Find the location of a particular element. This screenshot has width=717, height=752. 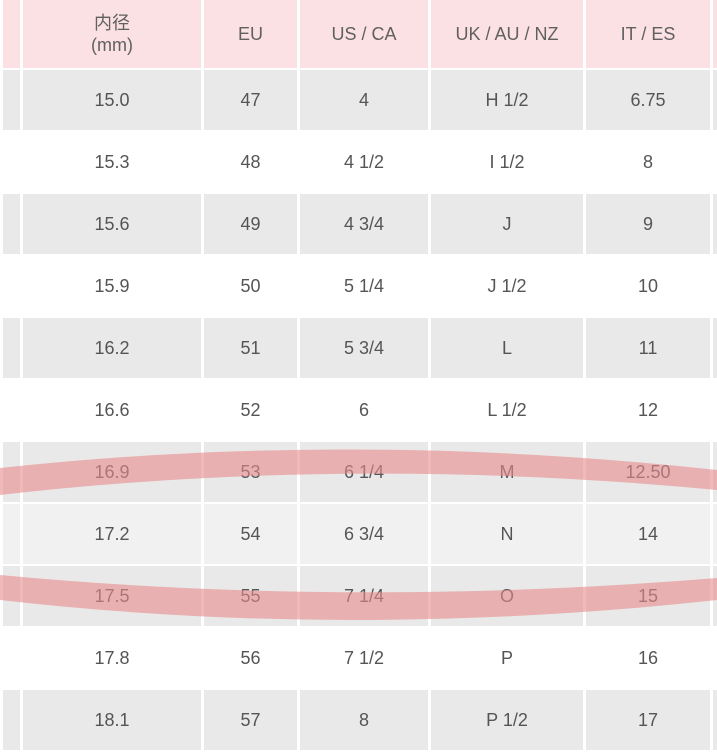

cell-it-es: 15 is located at coordinates (648, 596).